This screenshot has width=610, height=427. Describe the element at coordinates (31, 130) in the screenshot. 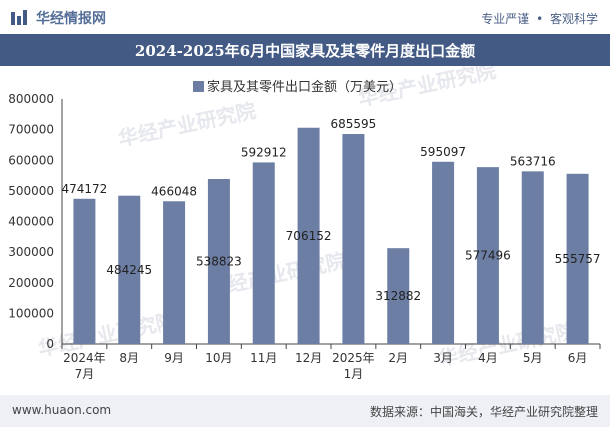

I see `y-tick-label: 700000` at that location.